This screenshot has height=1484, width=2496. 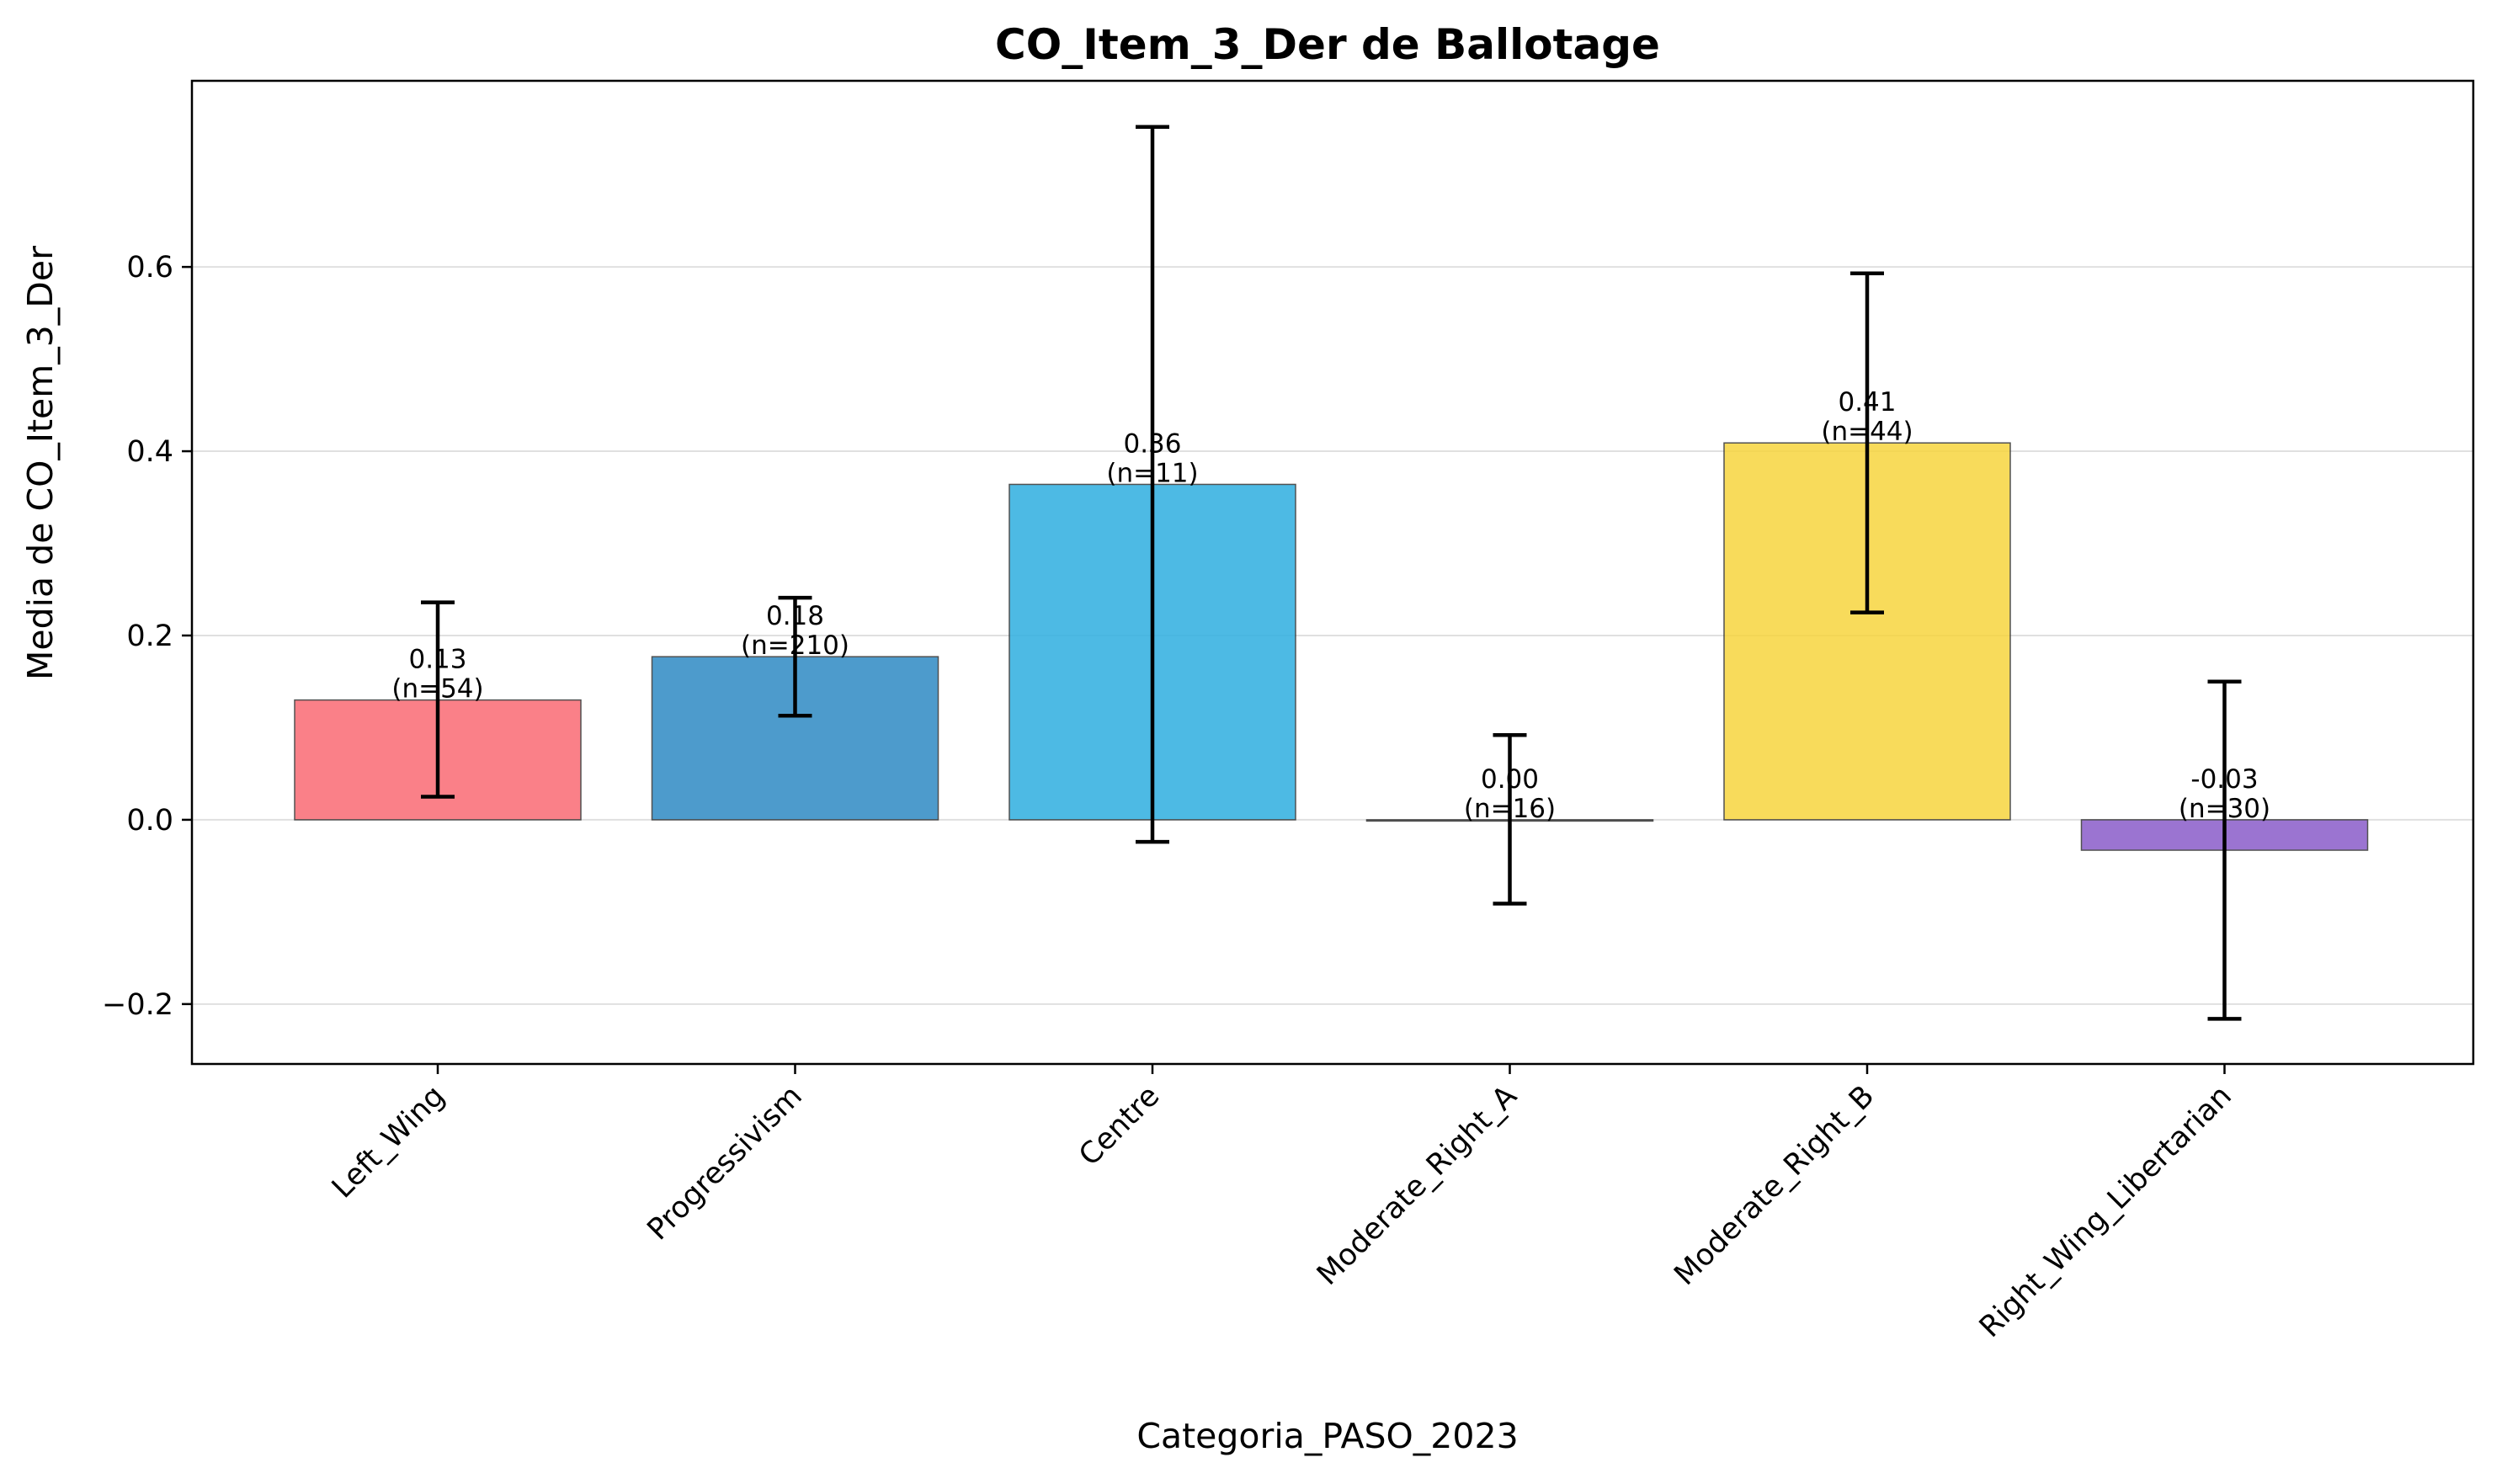 What do you see at coordinates (795, 645) in the screenshot?
I see `n-label: (n=210)` at bounding box center [795, 645].